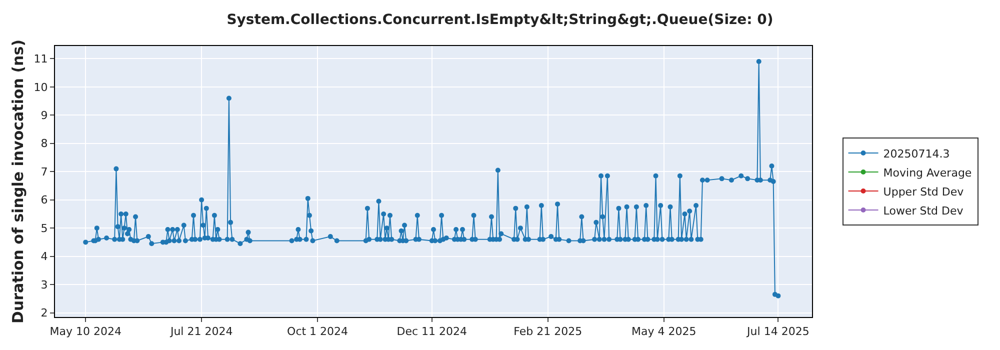 The image size is (1000, 350). Describe the element at coordinates (44, 115) in the screenshot. I see `y-tick-label: 9` at that location.